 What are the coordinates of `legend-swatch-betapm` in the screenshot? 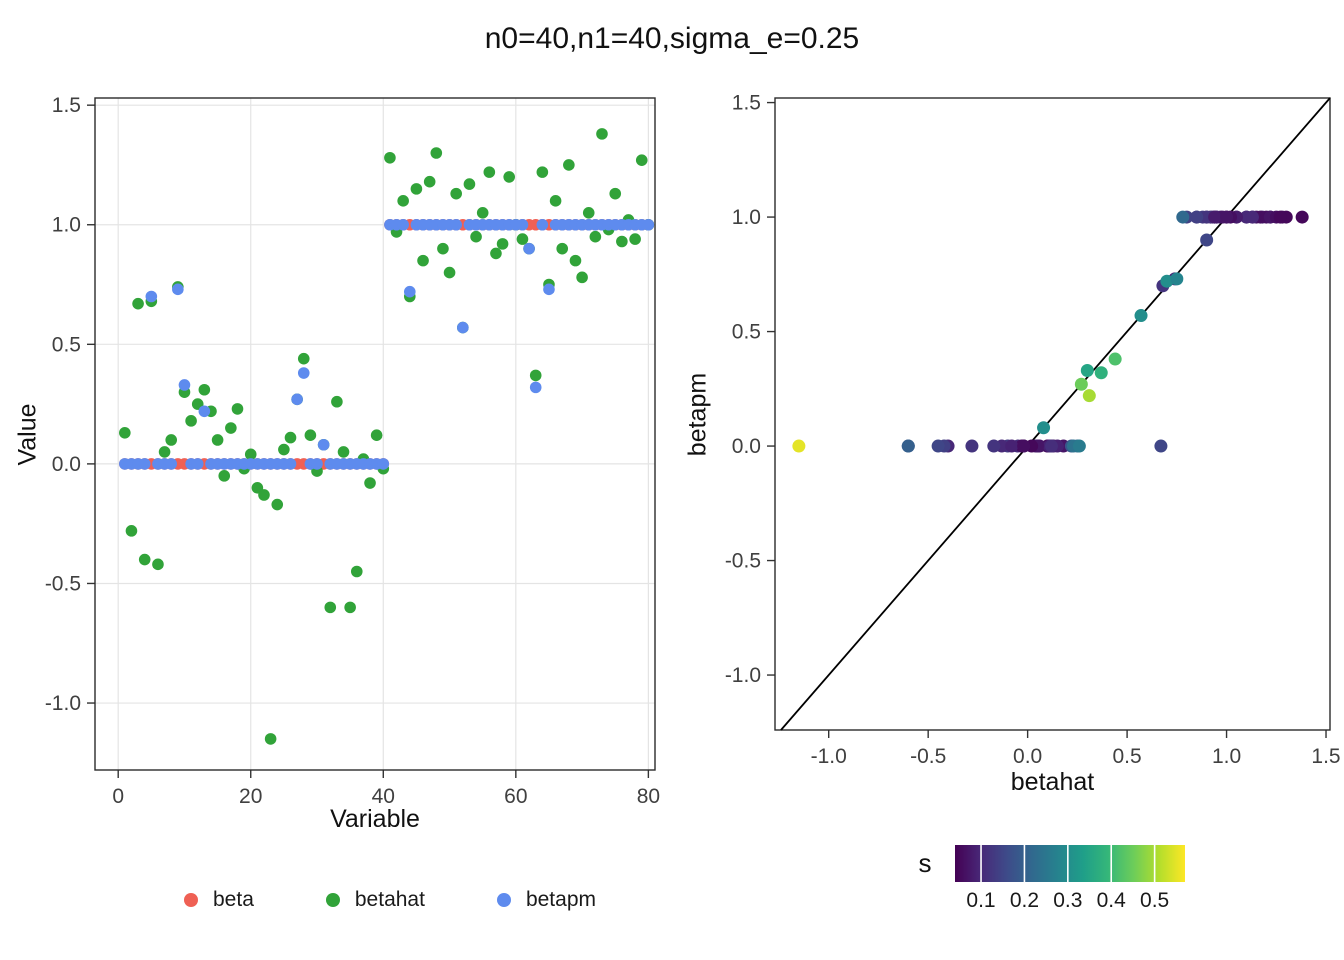 It's located at (503, 900).